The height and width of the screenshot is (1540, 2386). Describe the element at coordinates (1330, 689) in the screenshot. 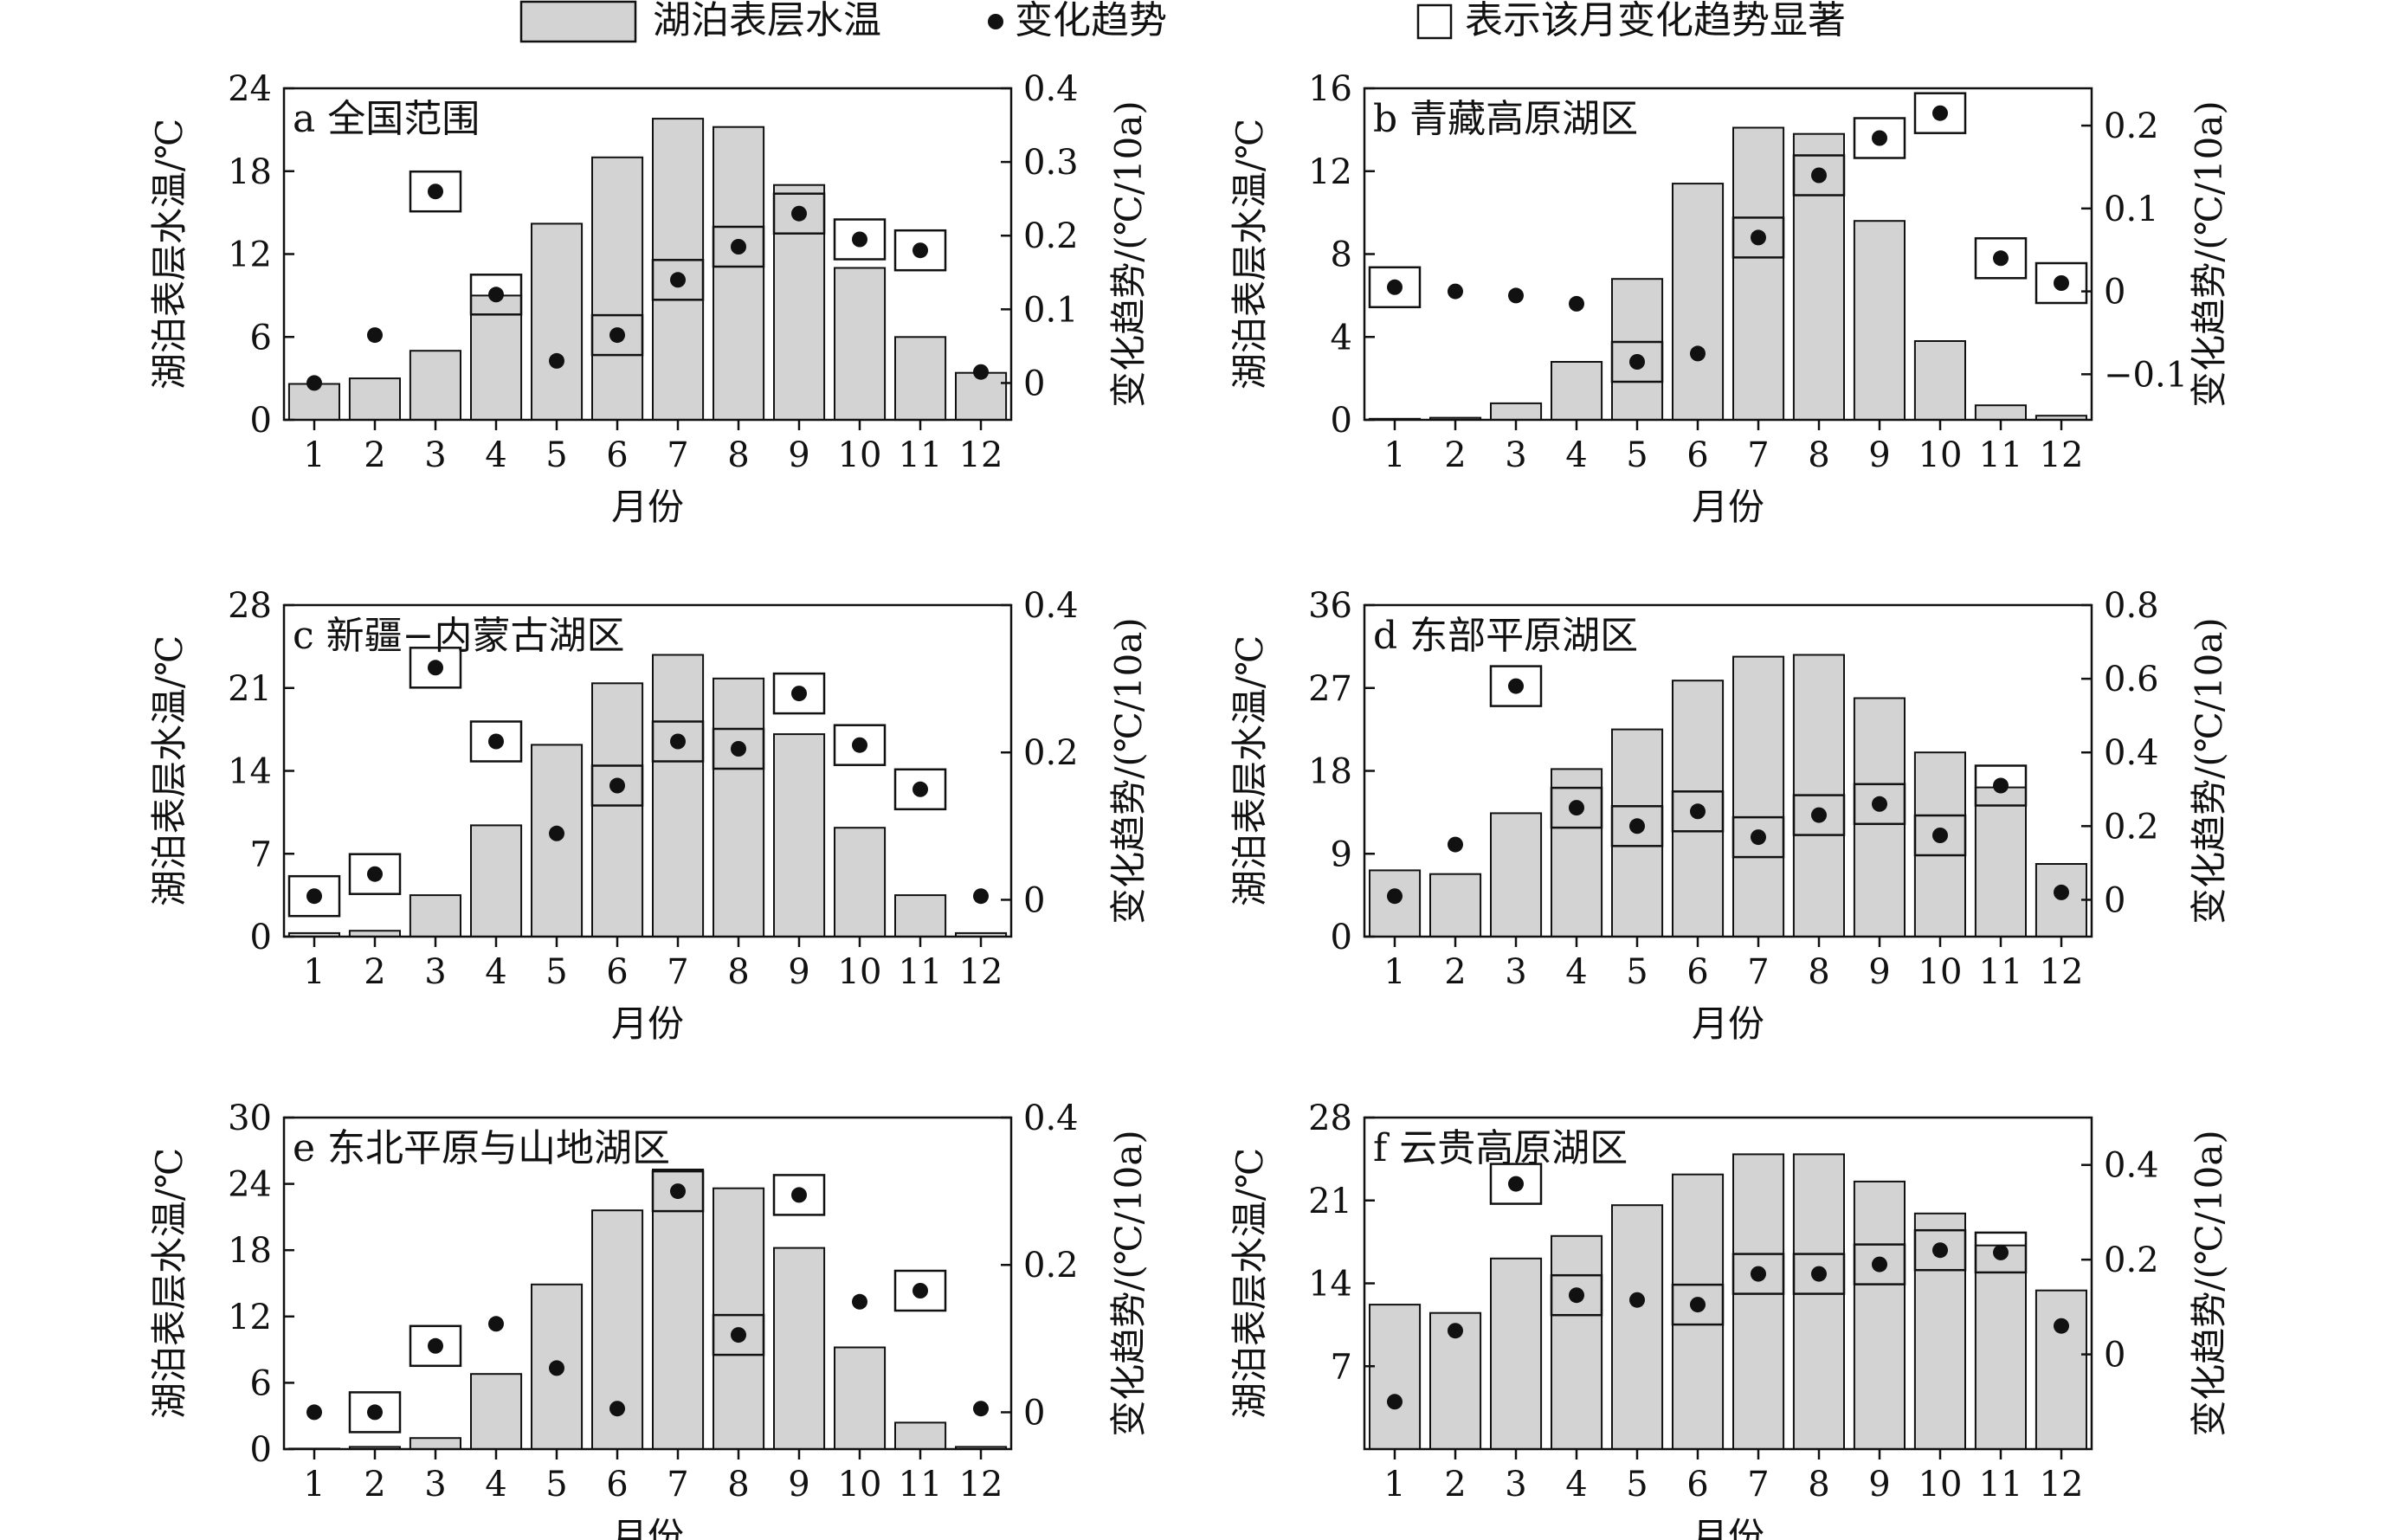

I see `left-tick-label: 27` at that location.